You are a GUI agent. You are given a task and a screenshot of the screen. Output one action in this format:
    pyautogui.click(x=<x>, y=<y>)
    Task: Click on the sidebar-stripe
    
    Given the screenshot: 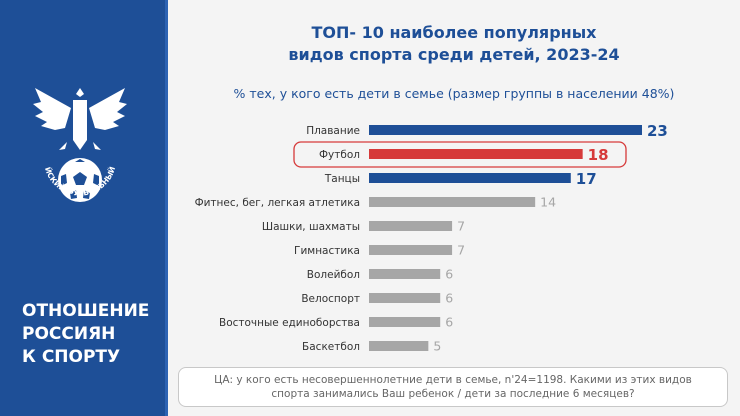 What is the action you would take?
    pyautogui.click(x=166, y=208)
    